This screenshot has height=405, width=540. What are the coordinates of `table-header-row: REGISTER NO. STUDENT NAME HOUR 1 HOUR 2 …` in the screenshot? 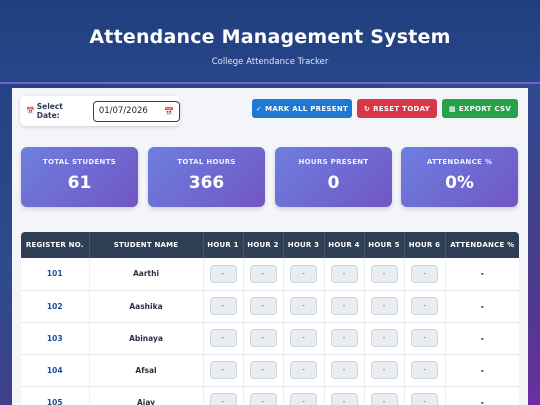 It's located at (270, 245).